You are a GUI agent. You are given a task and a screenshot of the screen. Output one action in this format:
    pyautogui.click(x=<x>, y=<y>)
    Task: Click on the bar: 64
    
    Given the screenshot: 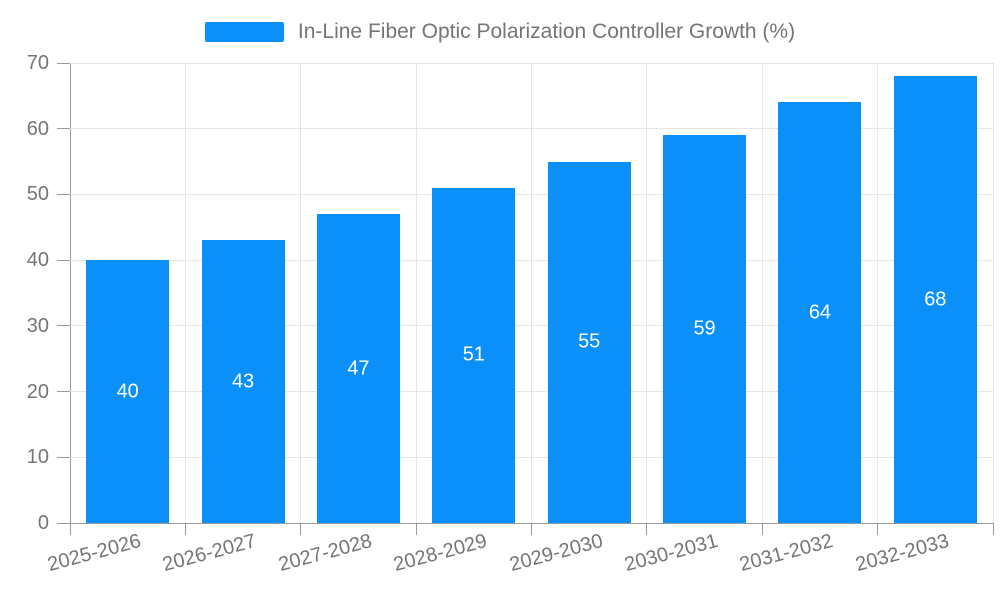 What is the action you would take?
    pyautogui.click(x=820, y=312)
    